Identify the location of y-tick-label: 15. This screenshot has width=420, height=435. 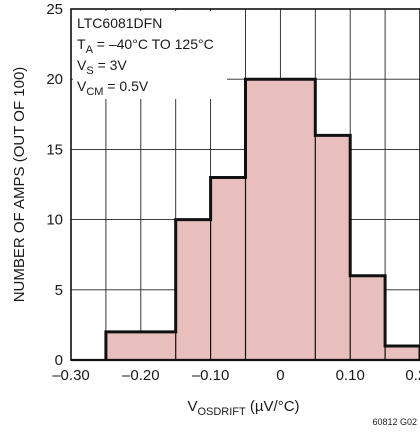
(54, 149).